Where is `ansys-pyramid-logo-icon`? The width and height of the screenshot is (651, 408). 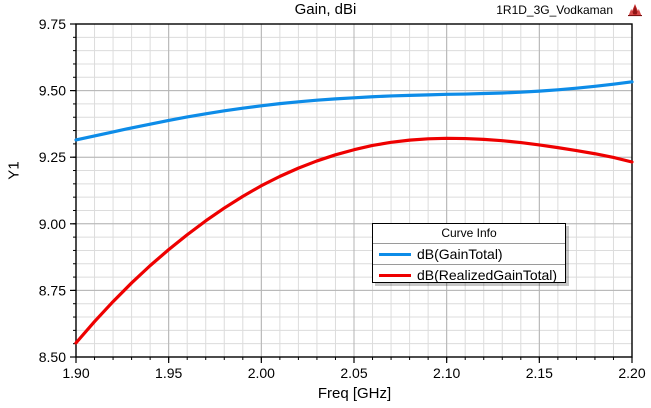 ansys-pyramid-logo-icon is located at coordinates (635, 10).